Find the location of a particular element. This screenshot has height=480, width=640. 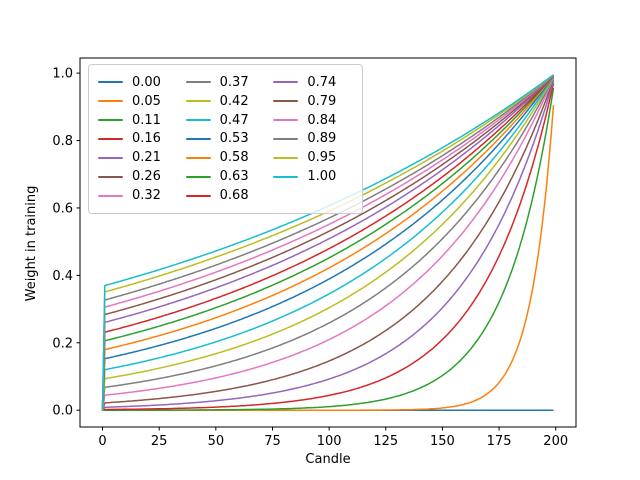

legend-label: 0.68 is located at coordinates (234, 196).